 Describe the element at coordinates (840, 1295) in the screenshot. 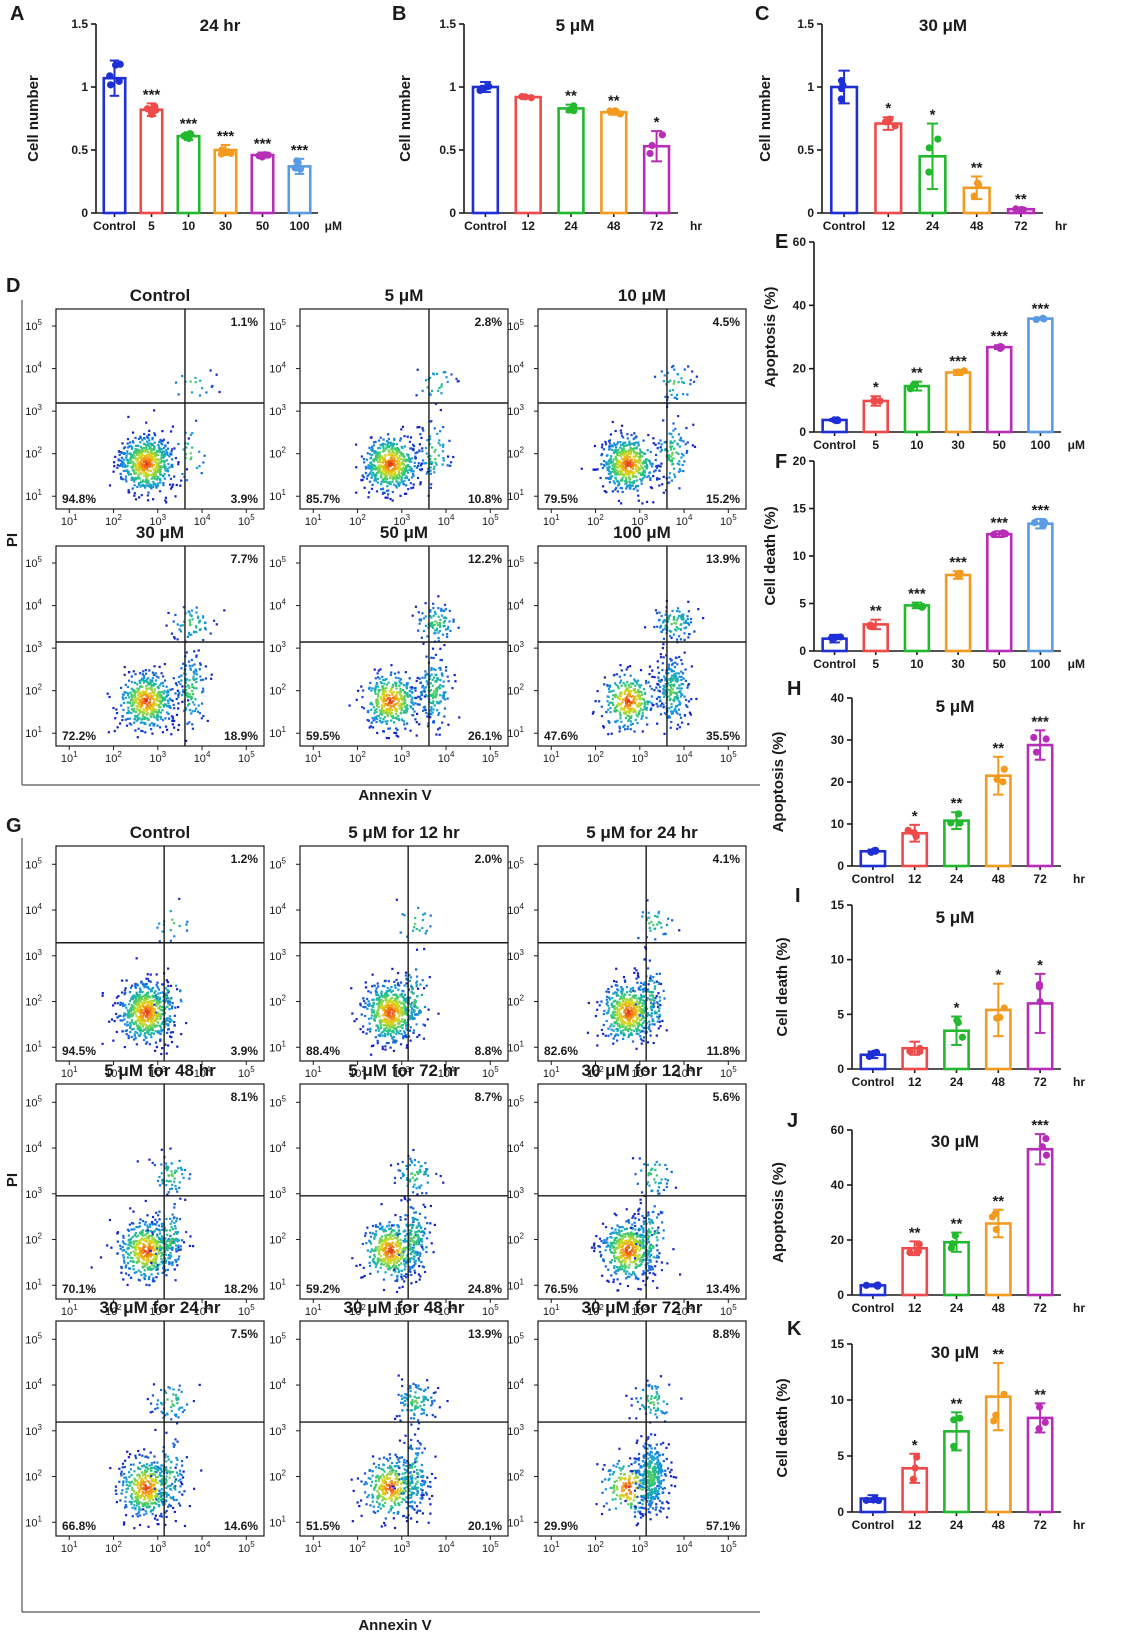

I see `y-tick-label: 0` at that location.